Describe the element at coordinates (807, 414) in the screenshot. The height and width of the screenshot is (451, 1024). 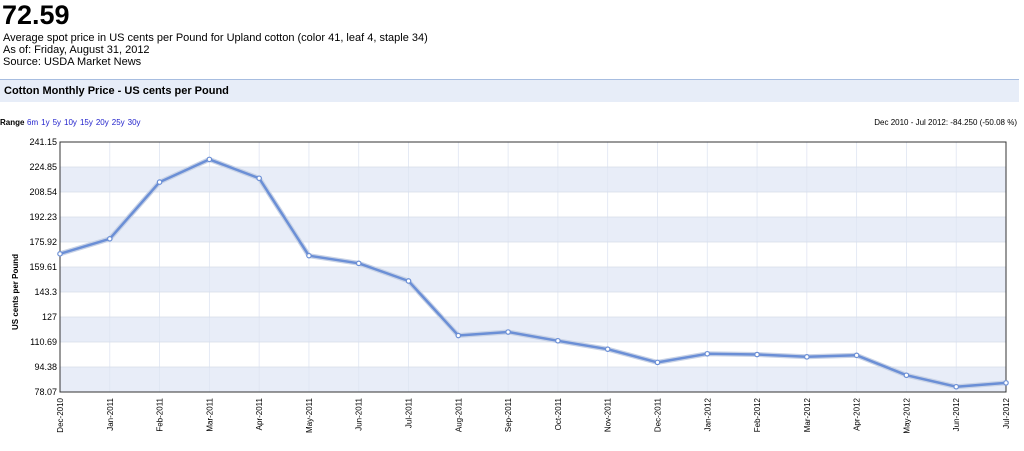
I see `x-tick-label: Mar-2012` at that location.